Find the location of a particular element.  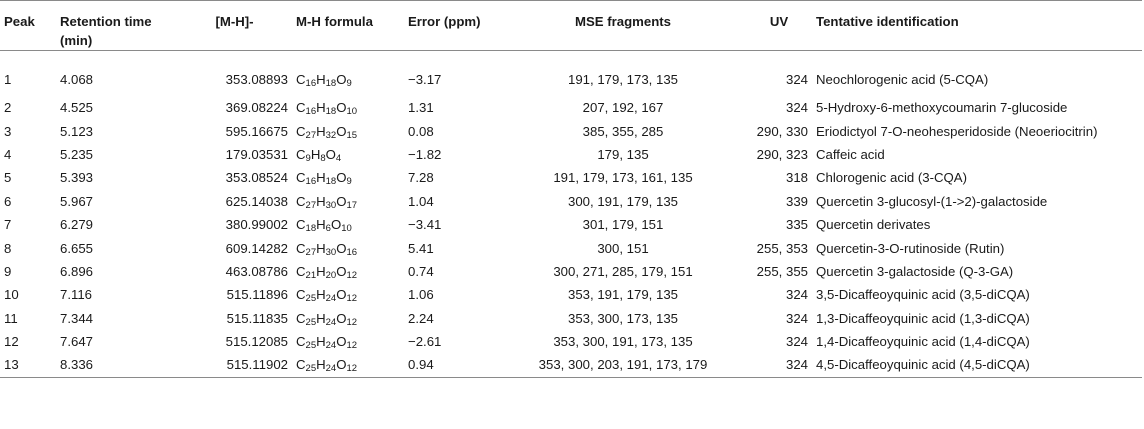

formula-subscript: 9 is located at coordinates (349, 182).